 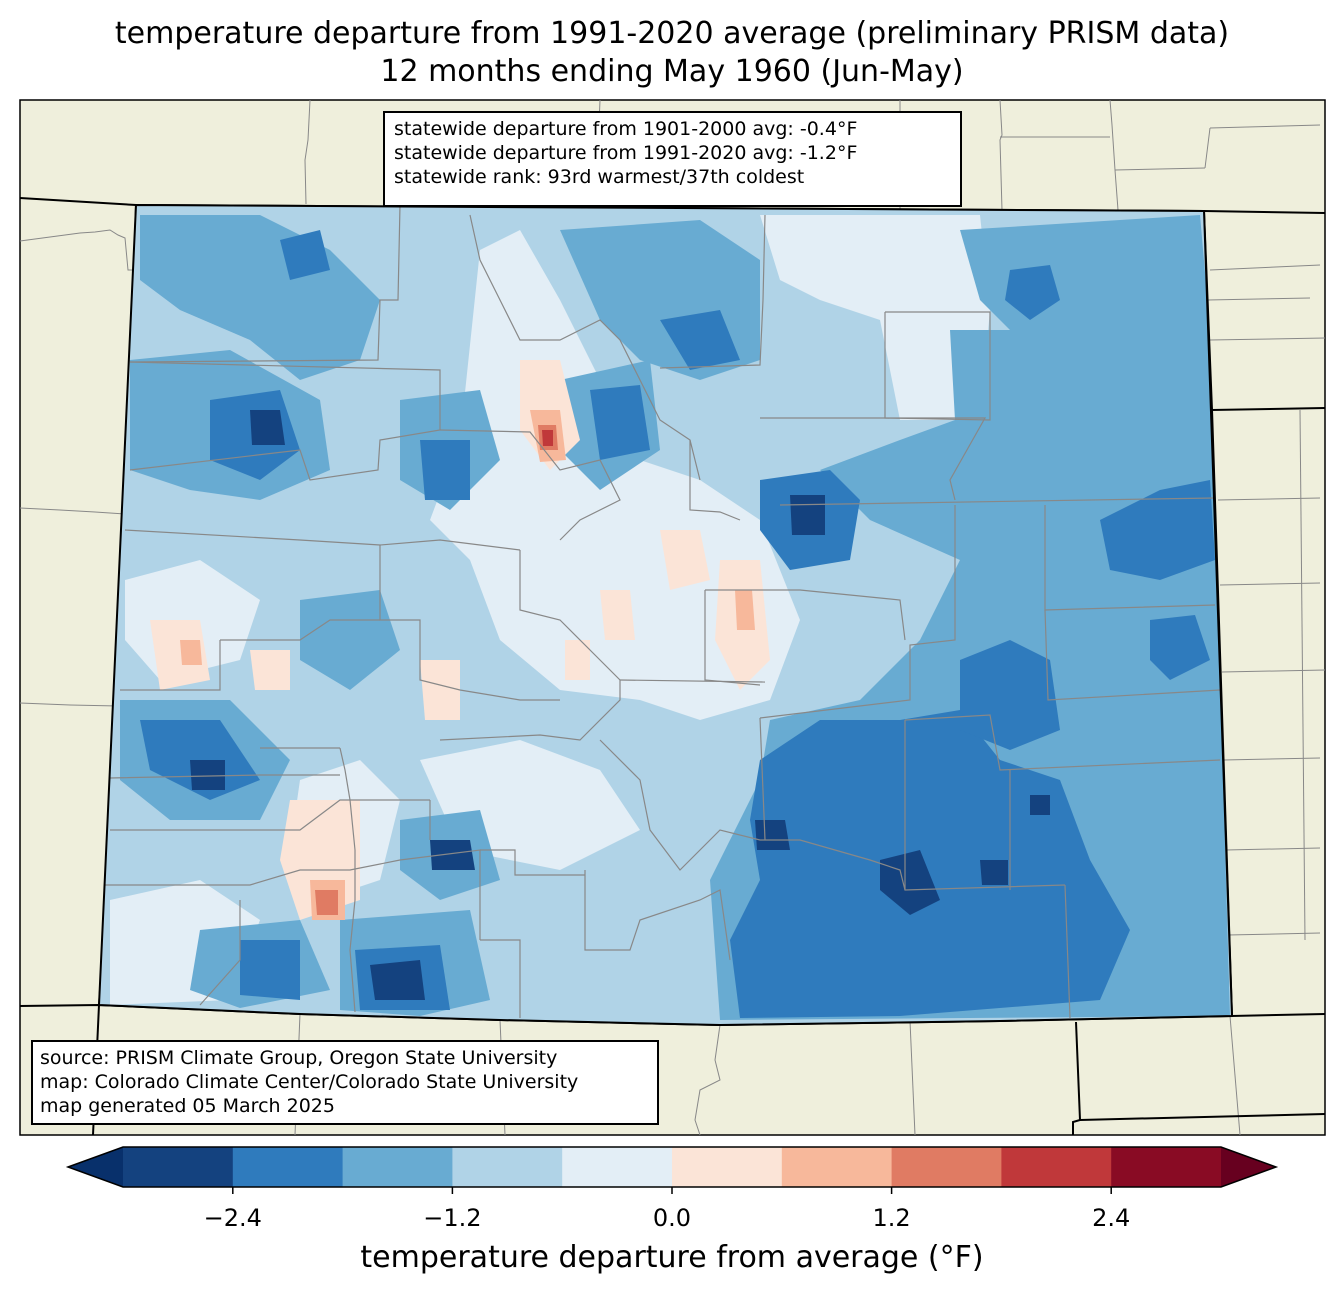 I want to click on colorbar-ticks, so click(x=672, y=1190).